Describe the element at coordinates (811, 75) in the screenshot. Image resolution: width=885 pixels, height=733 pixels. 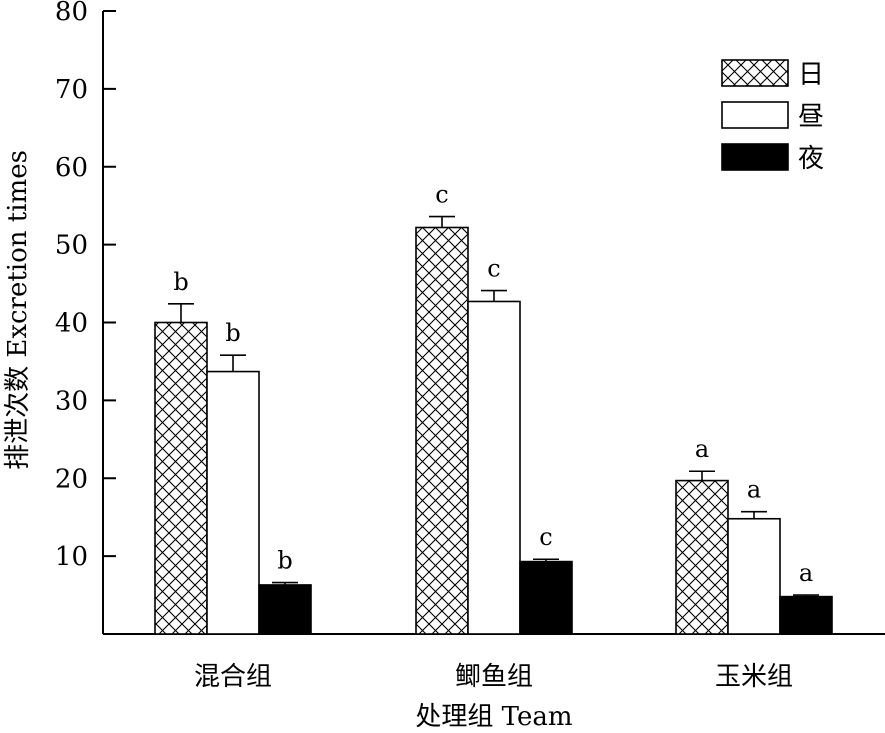
I see `legend-label: 日` at that location.